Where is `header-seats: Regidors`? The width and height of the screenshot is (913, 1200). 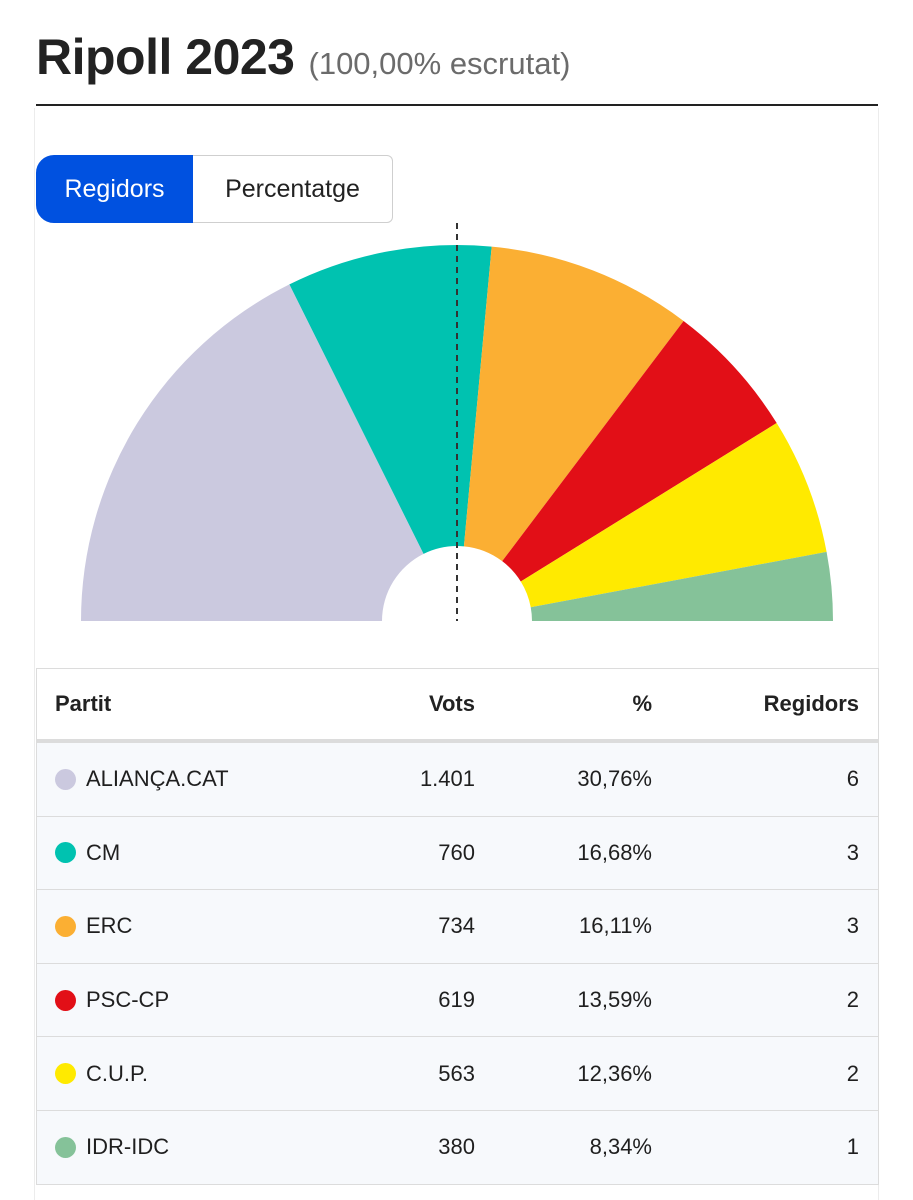
header-seats: Regidors is located at coordinates (811, 703).